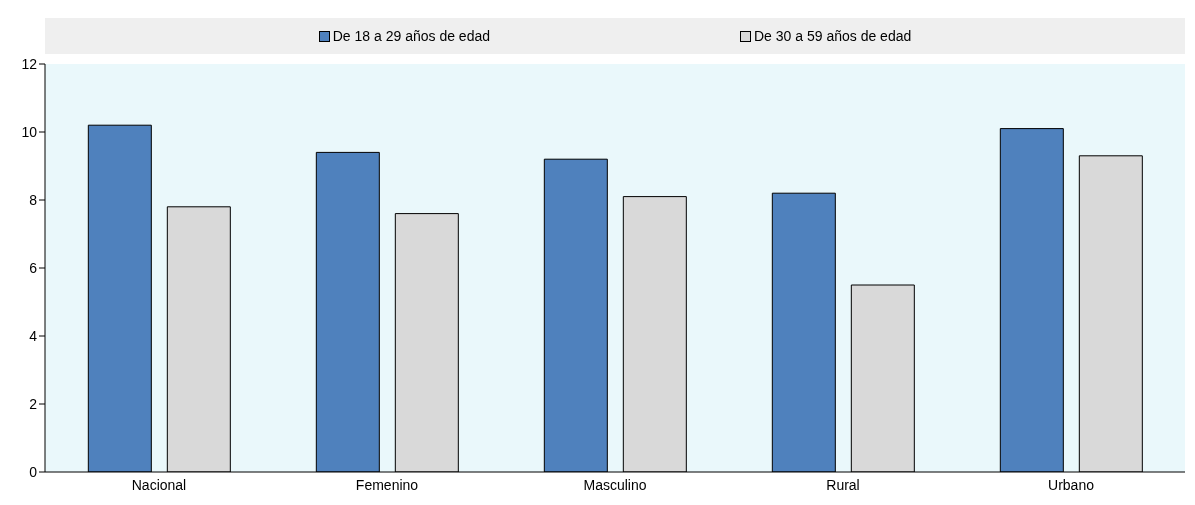  What do you see at coordinates (33, 471) in the screenshot?
I see `y-tick-label: 0` at bounding box center [33, 471].